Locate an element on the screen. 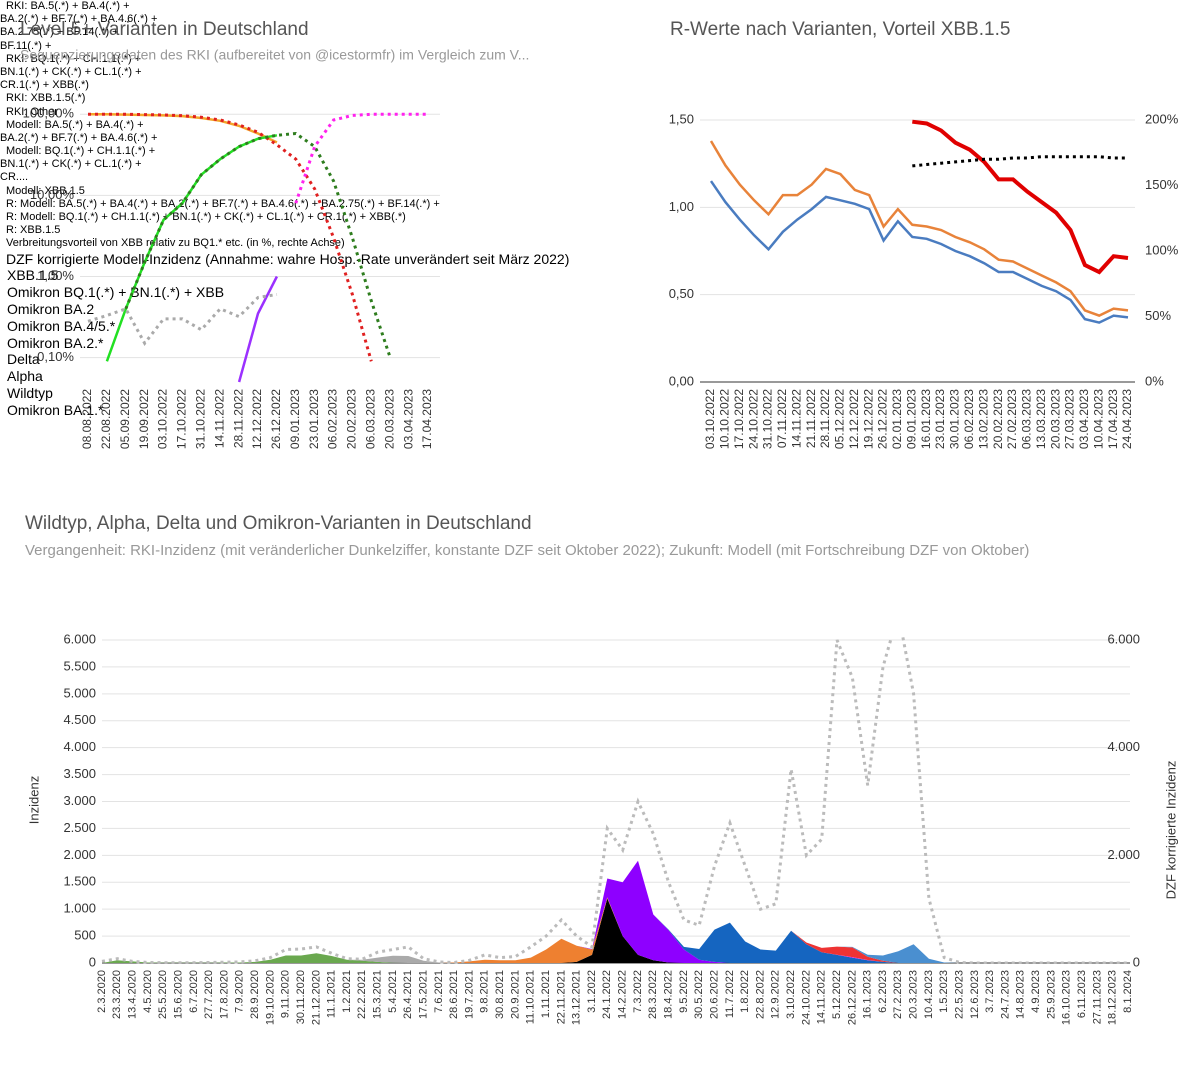  x-tick-label: 27.11.2023 is located at coordinates (1097, 997).